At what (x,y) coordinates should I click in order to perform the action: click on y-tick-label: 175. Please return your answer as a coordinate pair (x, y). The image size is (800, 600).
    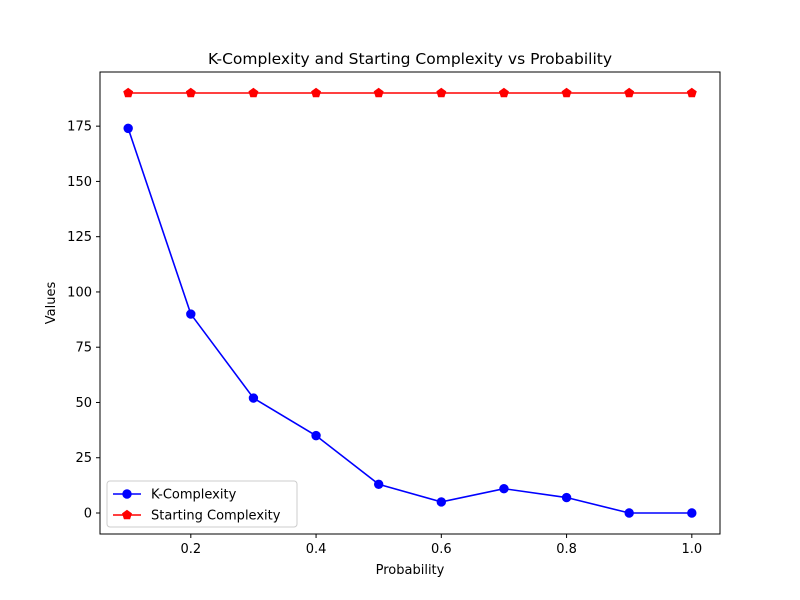
    Looking at the image, I should click on (79, 127).